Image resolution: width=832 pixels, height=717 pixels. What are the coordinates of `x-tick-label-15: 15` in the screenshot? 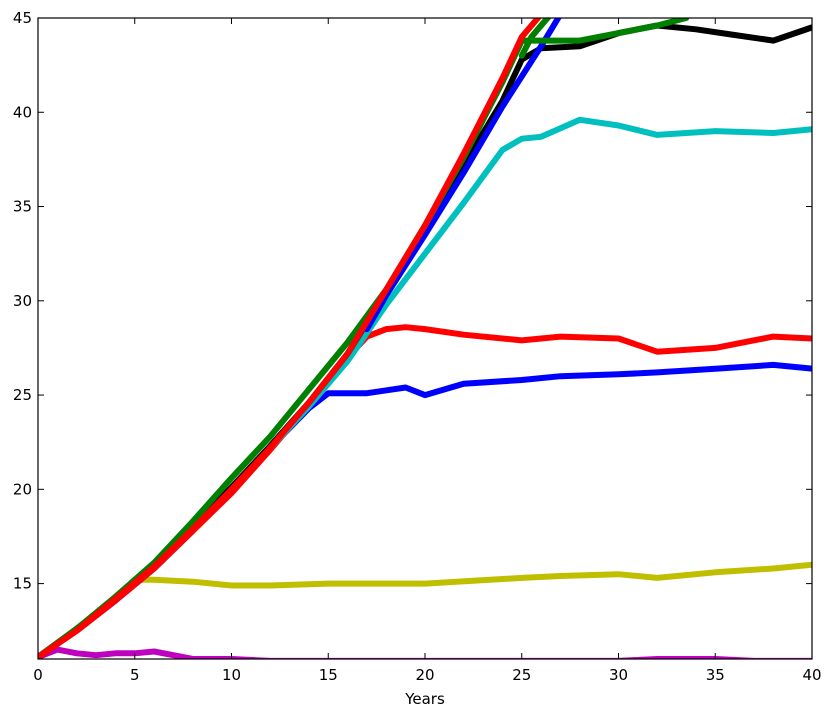 It's located at (328, 675).